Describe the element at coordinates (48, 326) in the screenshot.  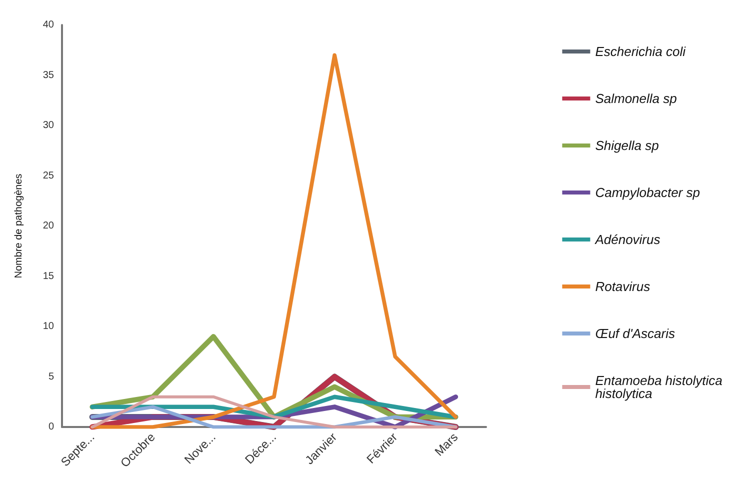
I see `y-tick-label: 10` at that location.